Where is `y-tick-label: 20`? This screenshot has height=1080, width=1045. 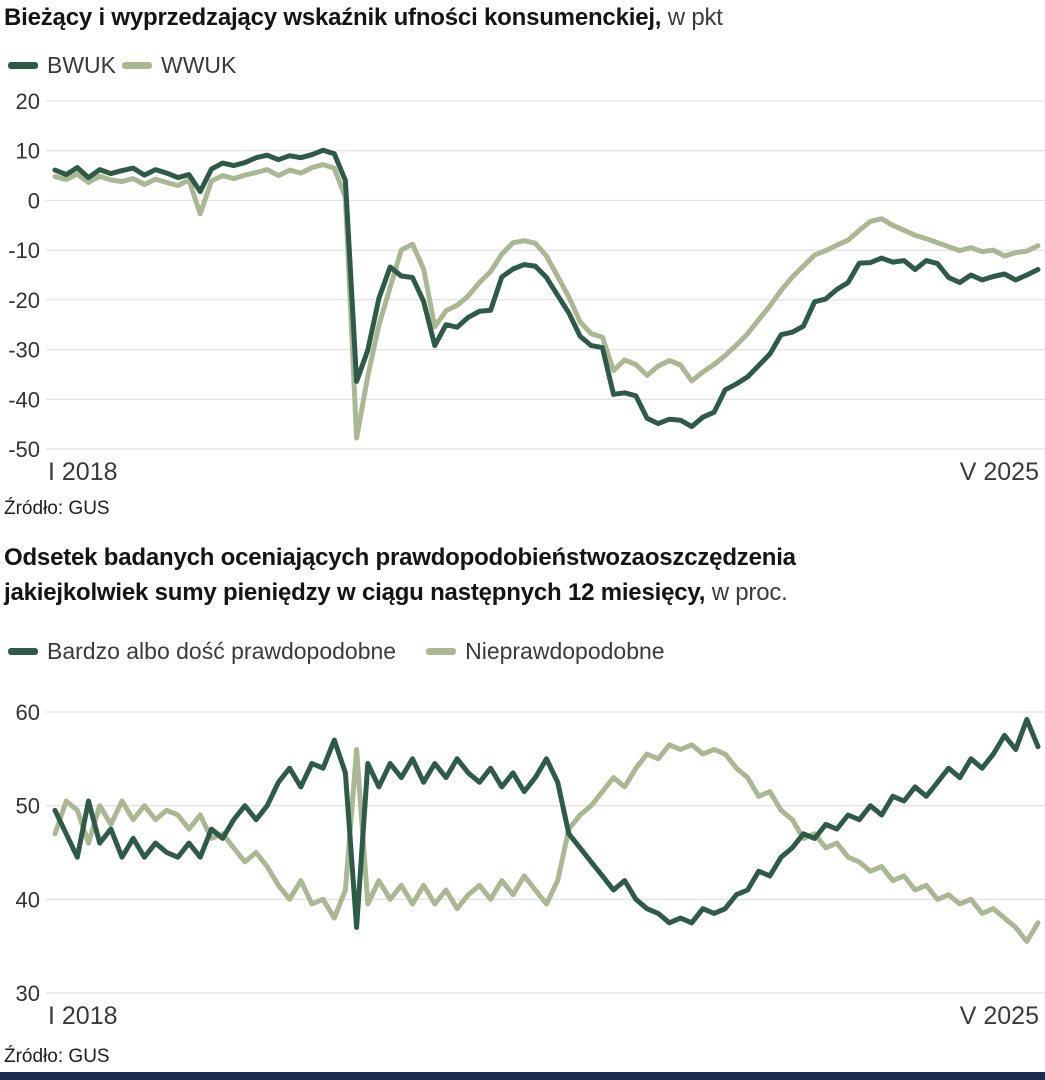 y-tick-label: 20 is located at coordinates (28, 101).